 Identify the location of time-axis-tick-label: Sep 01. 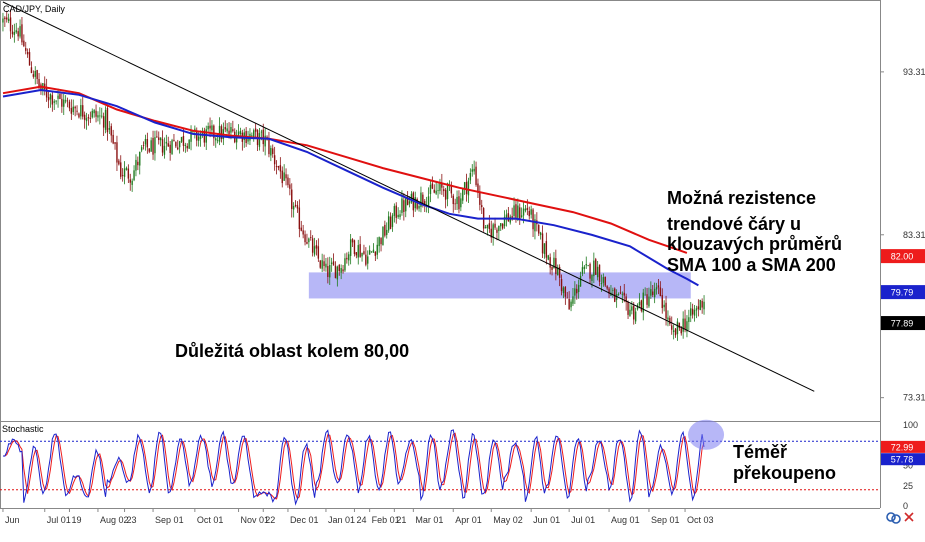
(169, 520).